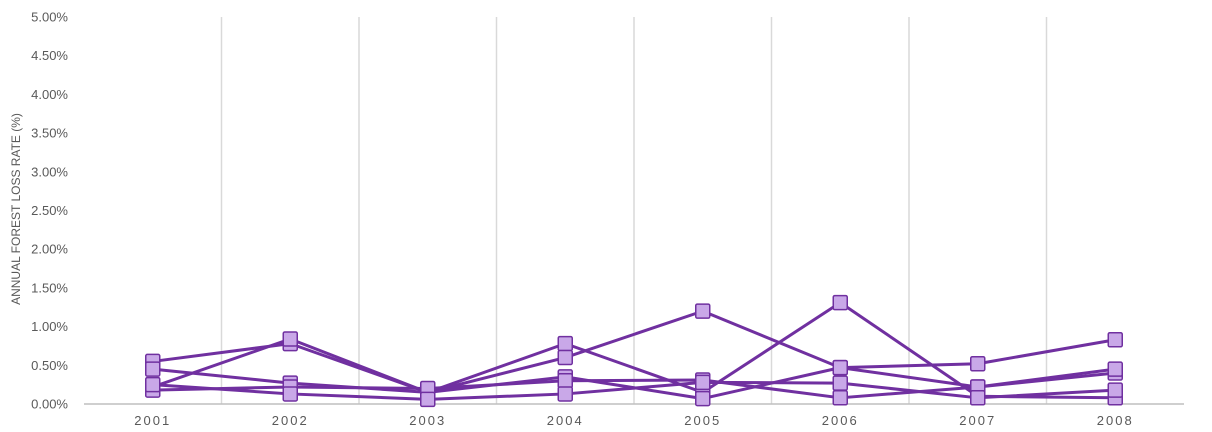 This screenshot has height=432, width=1212. What do you see at coordinates (290, 420) in the screenshot?
I see `x-tick-label: 2002` at bounding box center [290, 420].